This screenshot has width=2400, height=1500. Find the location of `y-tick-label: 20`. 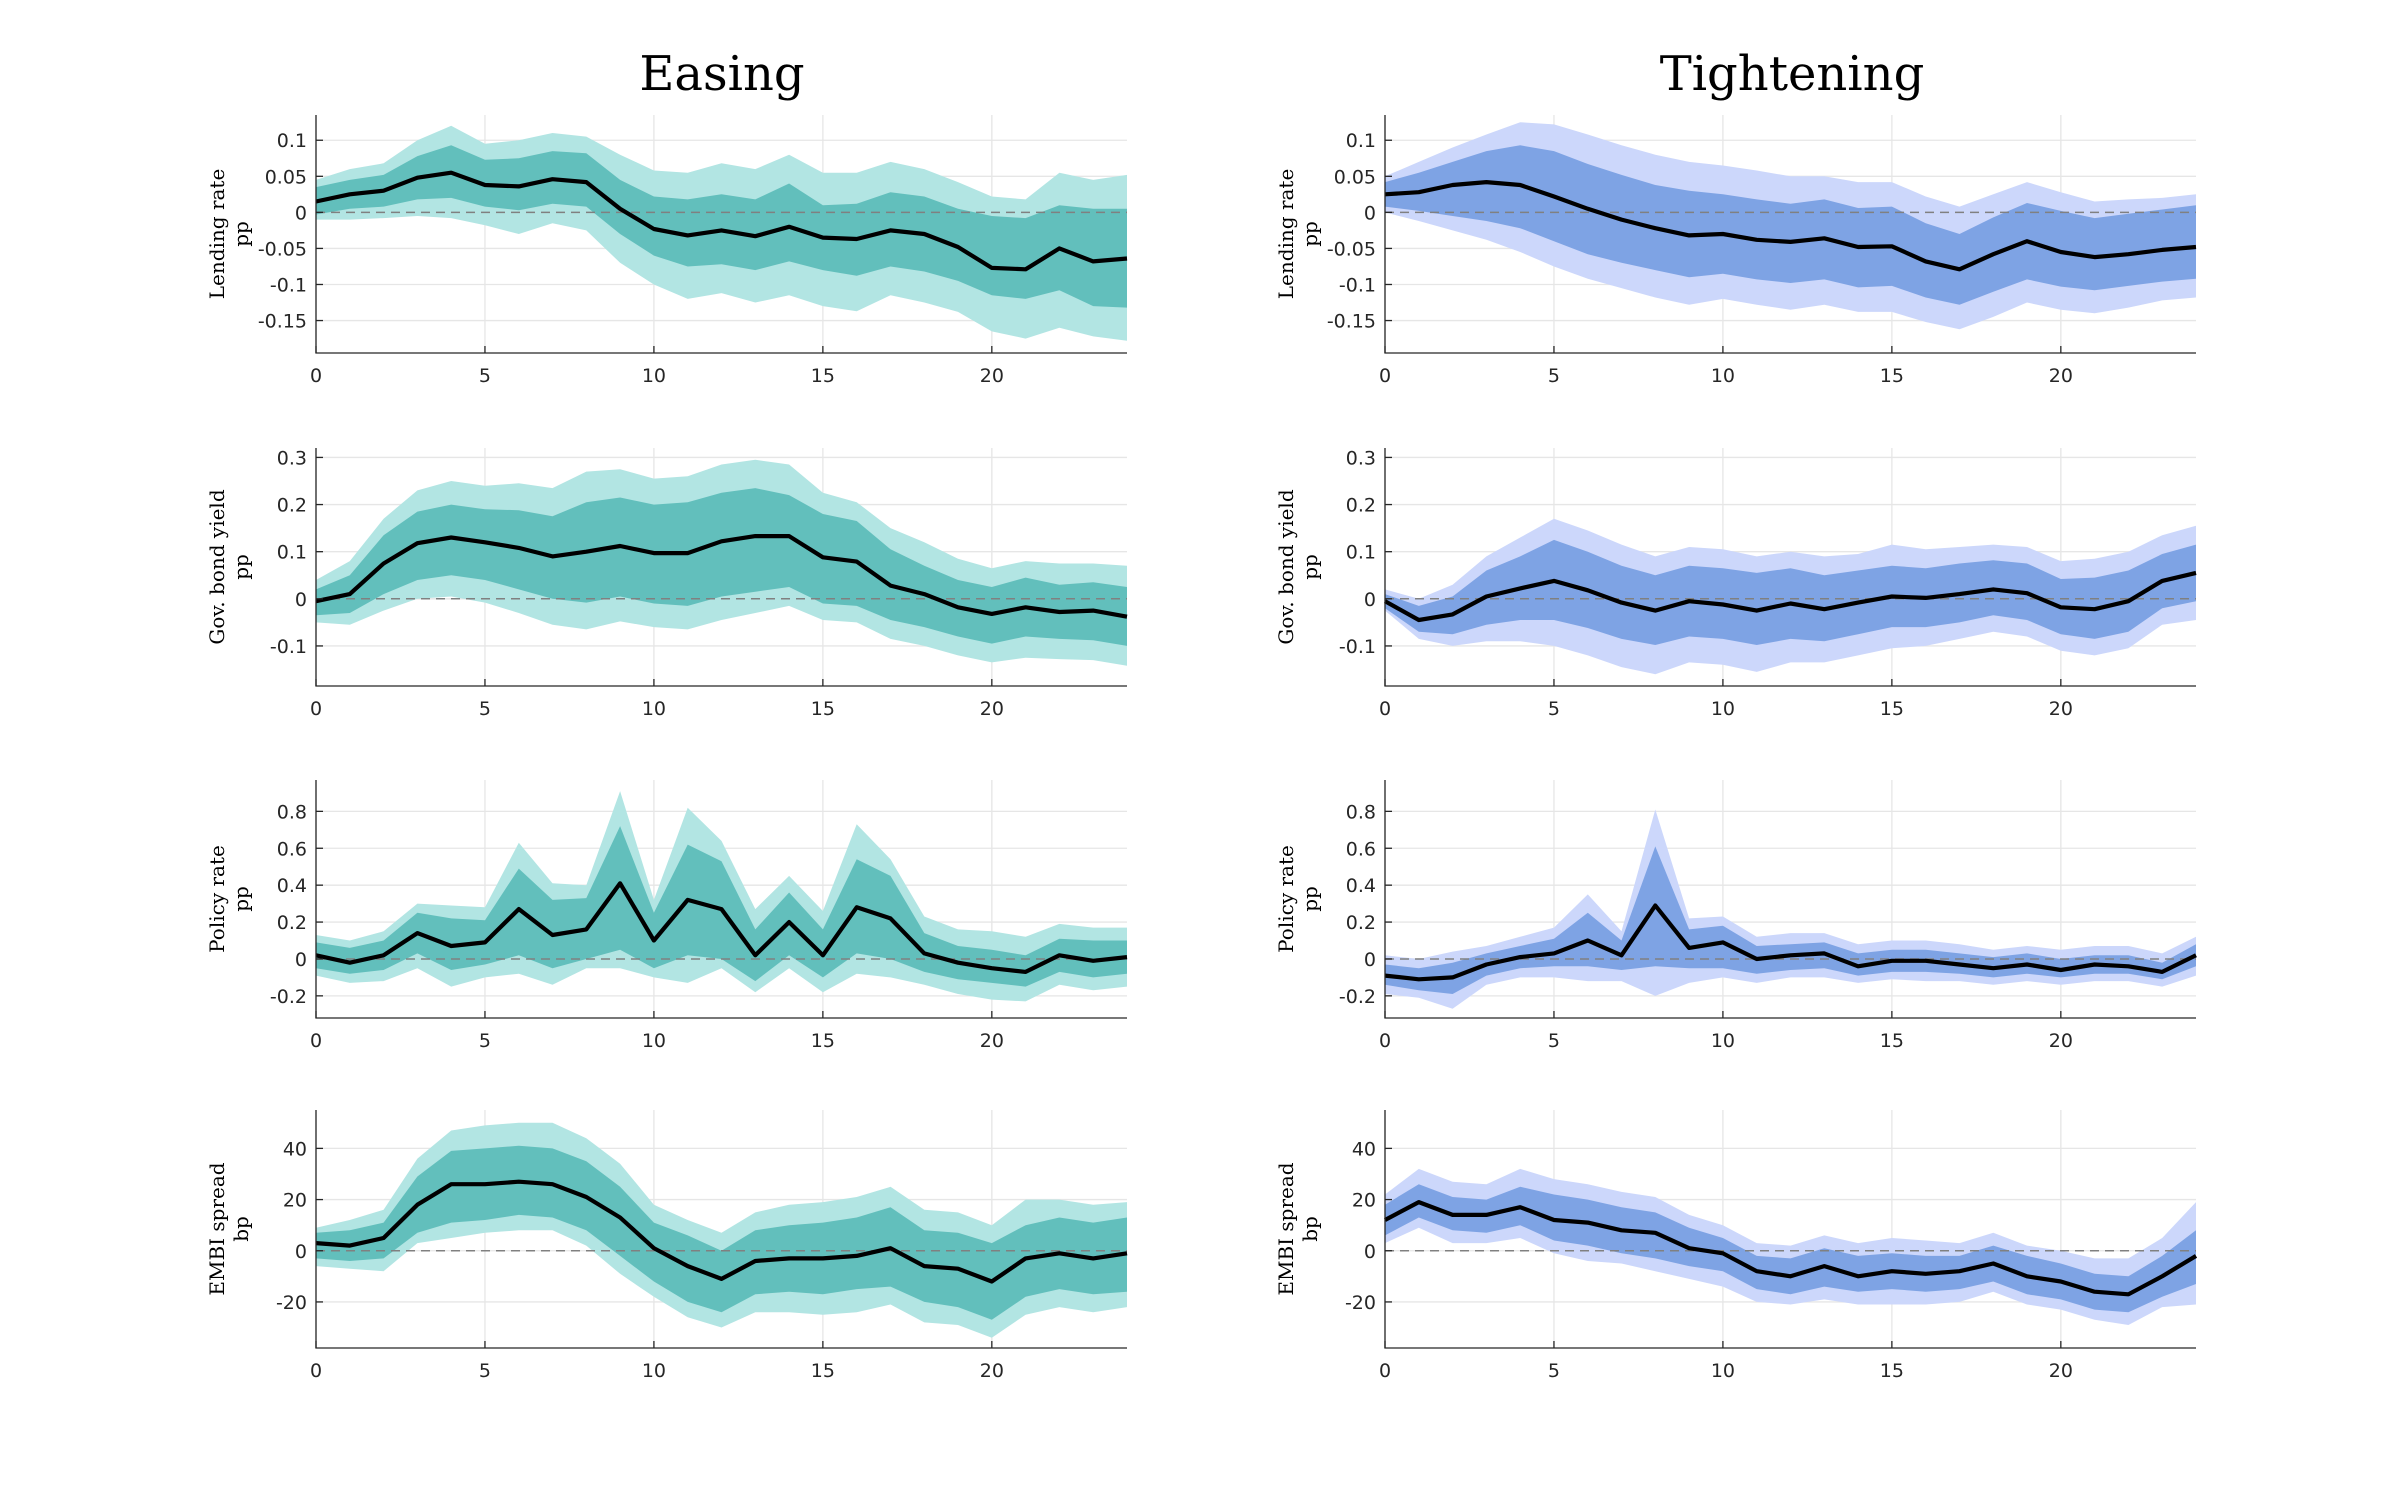

y-tick-label: 20 is located at coordinates (1364, 1201).